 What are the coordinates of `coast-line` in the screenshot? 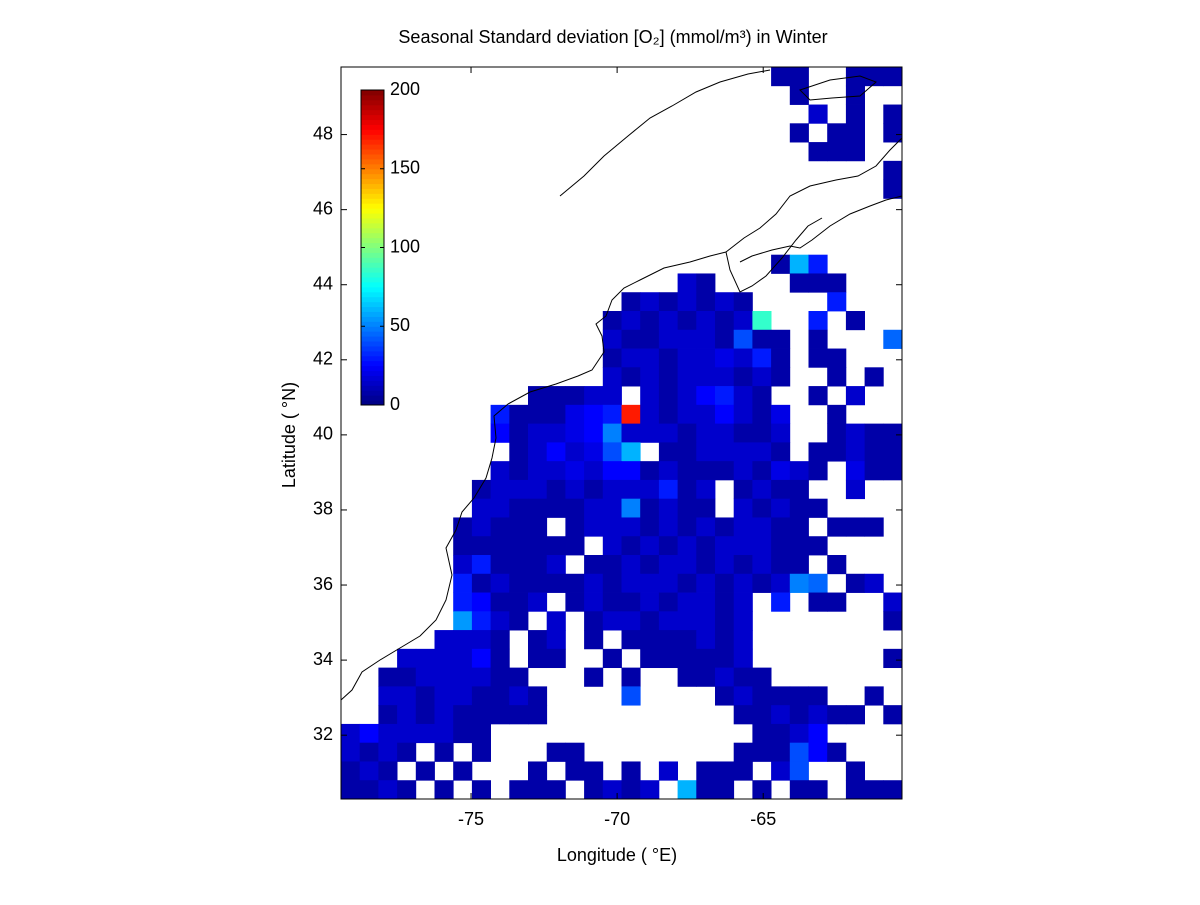 It's located at (838, 88).